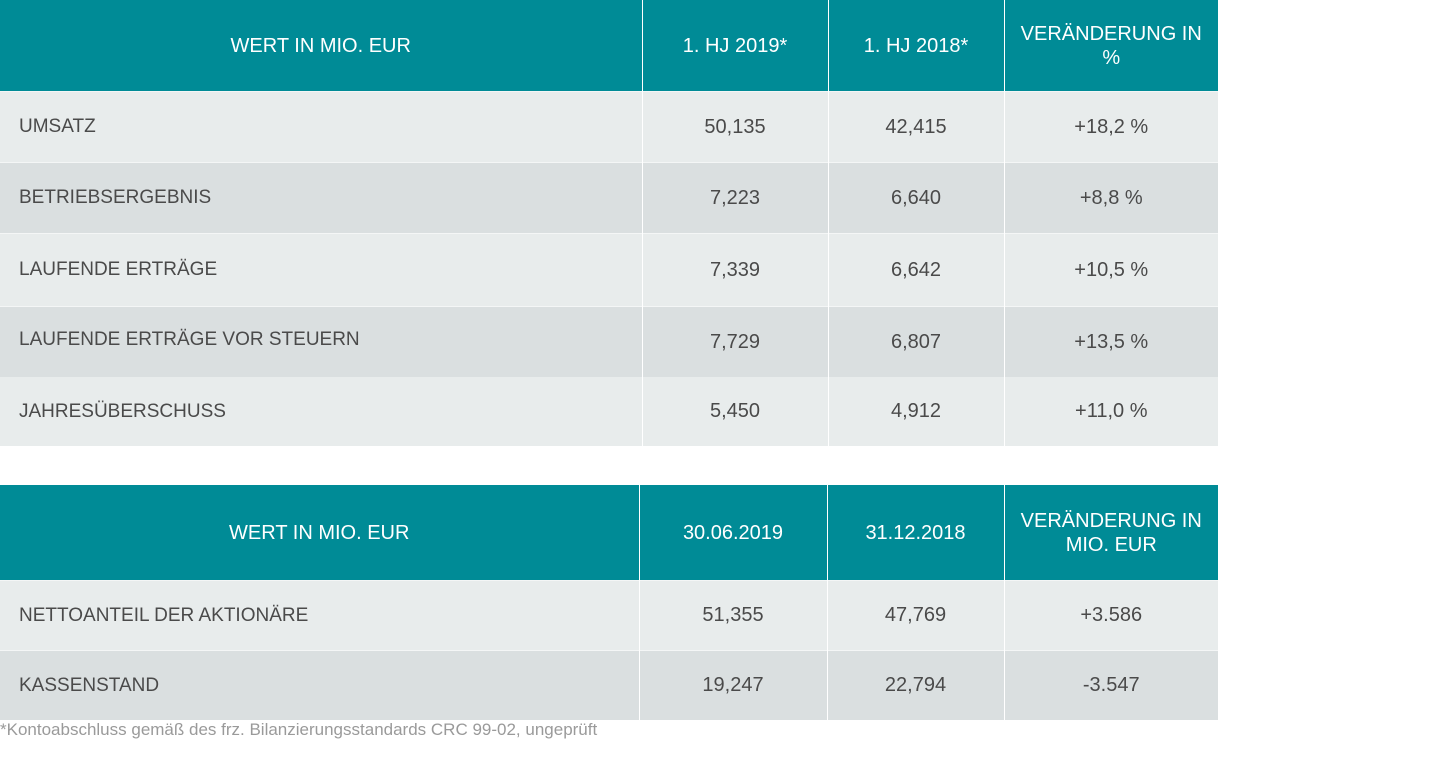 Image resolution: width=1452 pixels, height=761 pixels. What do you see at coordinates (734, 127) in the screenshot?
I see `cell-value: 50,135` at bounding box center [734, 127].